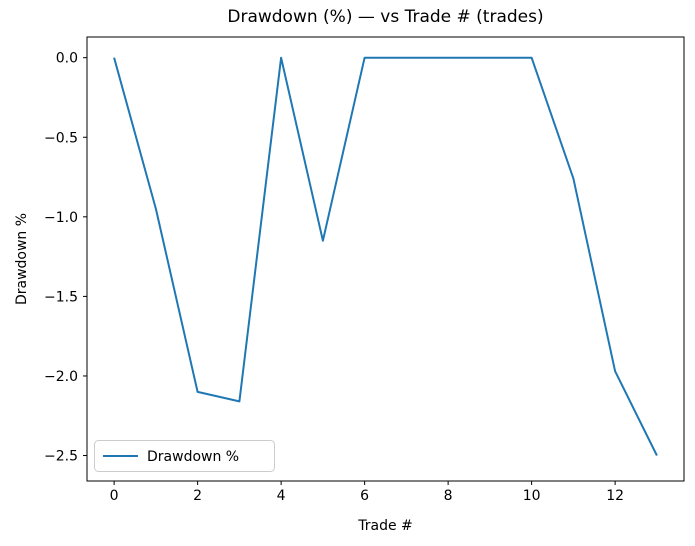 This screenshot has width=695, height=546. Describe the element at coordinates (385, 17) in the screenshot. I see `chart-title: Drawdown (%) — vs Trade # (trades)` at that location.